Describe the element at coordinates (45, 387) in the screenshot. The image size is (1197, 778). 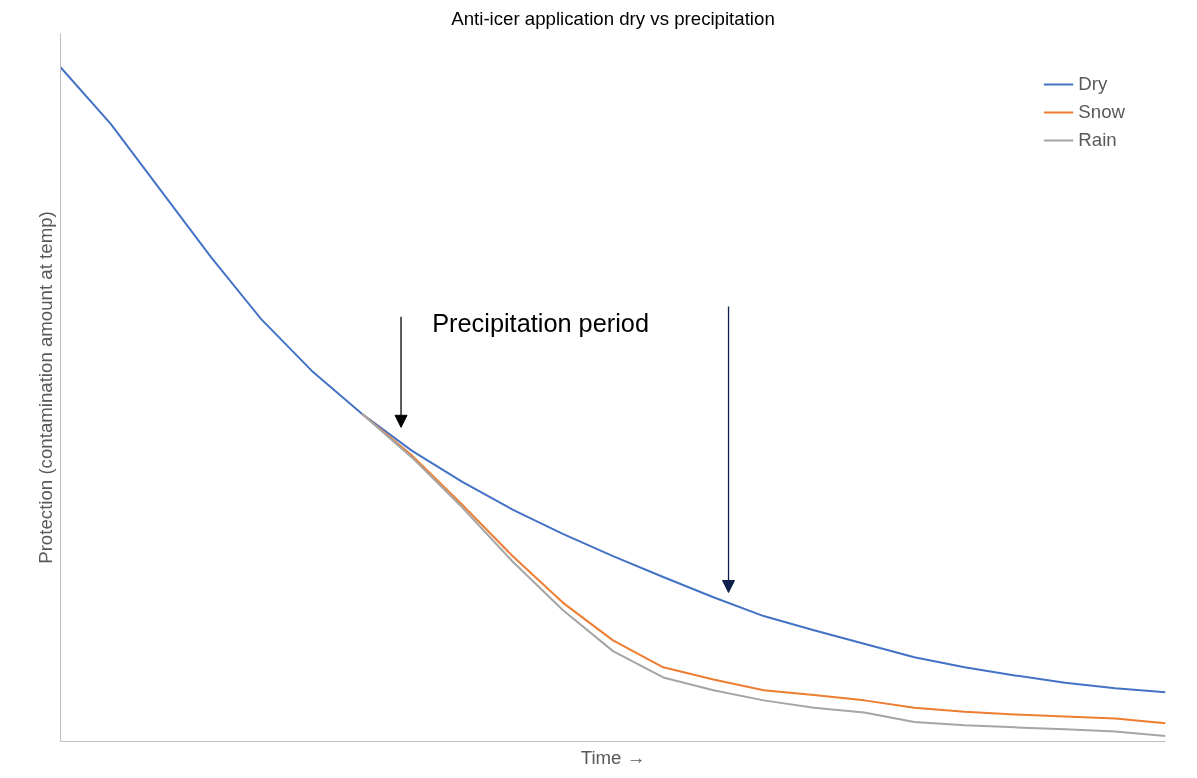
I see `y-axis-title: Protection (contamination amount at temp)` at that location.